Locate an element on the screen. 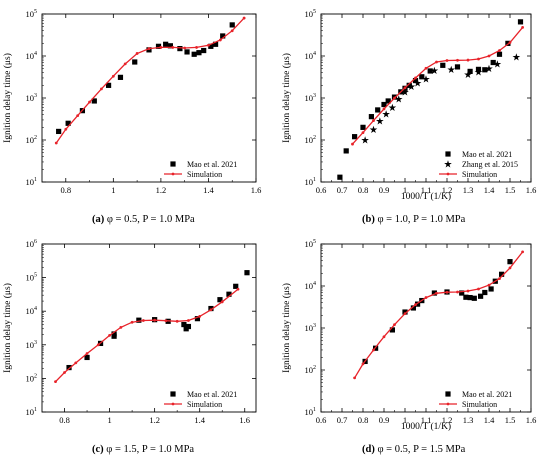 The height and width of the screenshot is (463, 550). chart3-legend-1-label: Mao et al. 2021 is located at coordinates (212, 394).